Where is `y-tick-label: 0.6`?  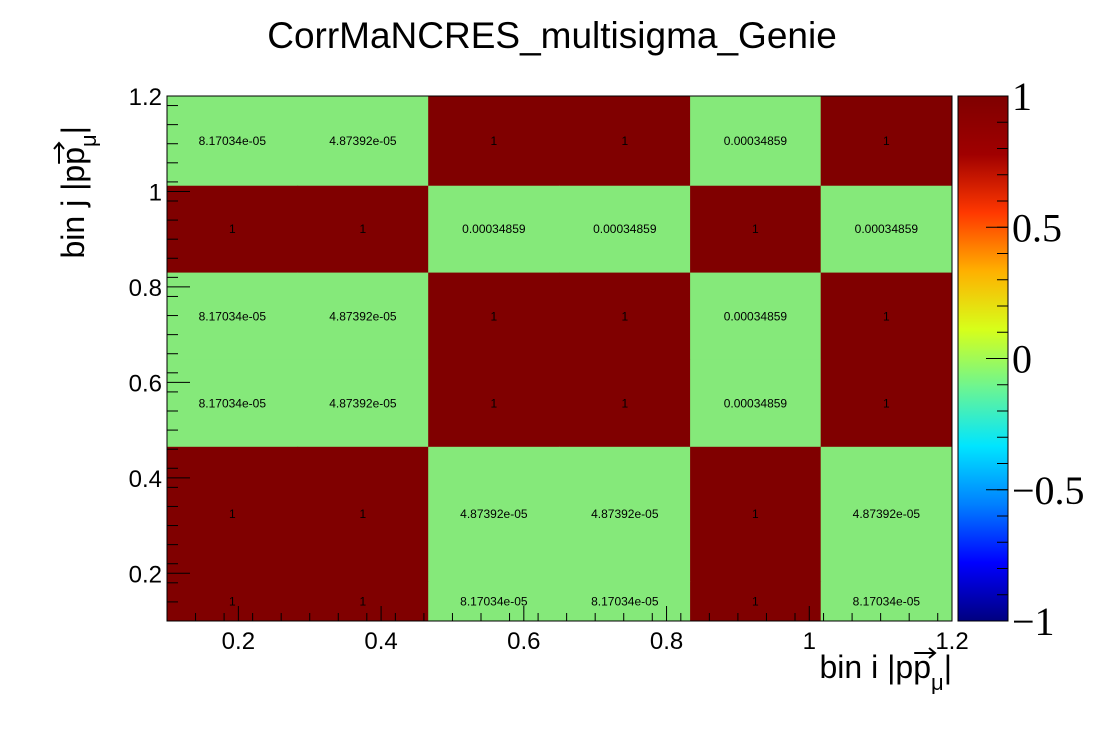 y-tick-label: 0.6 is located at coordinates (145, 383).